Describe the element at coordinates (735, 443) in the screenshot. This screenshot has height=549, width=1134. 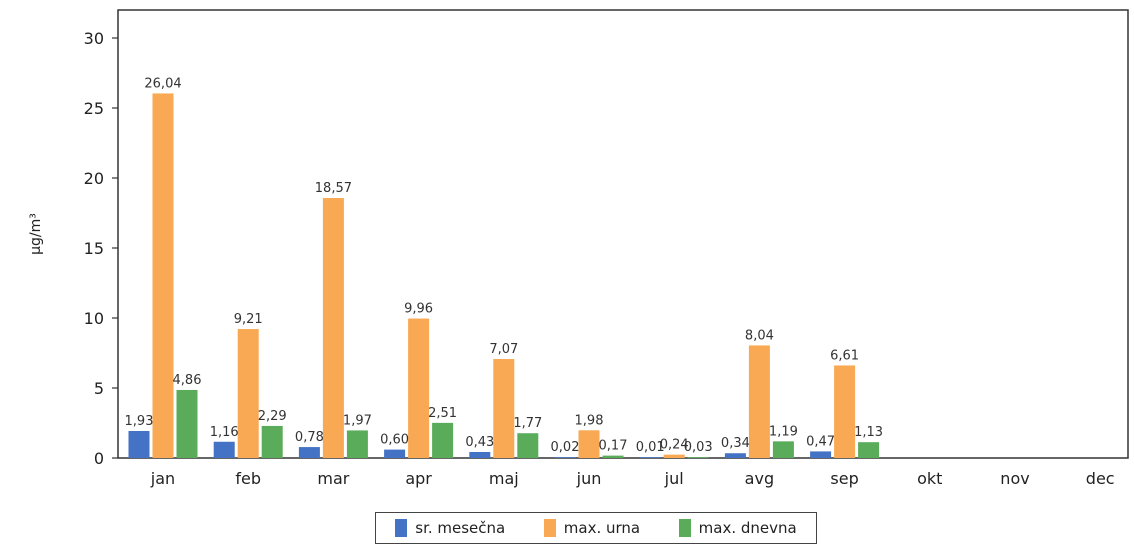
I see `data-label: 0,34` at that location.